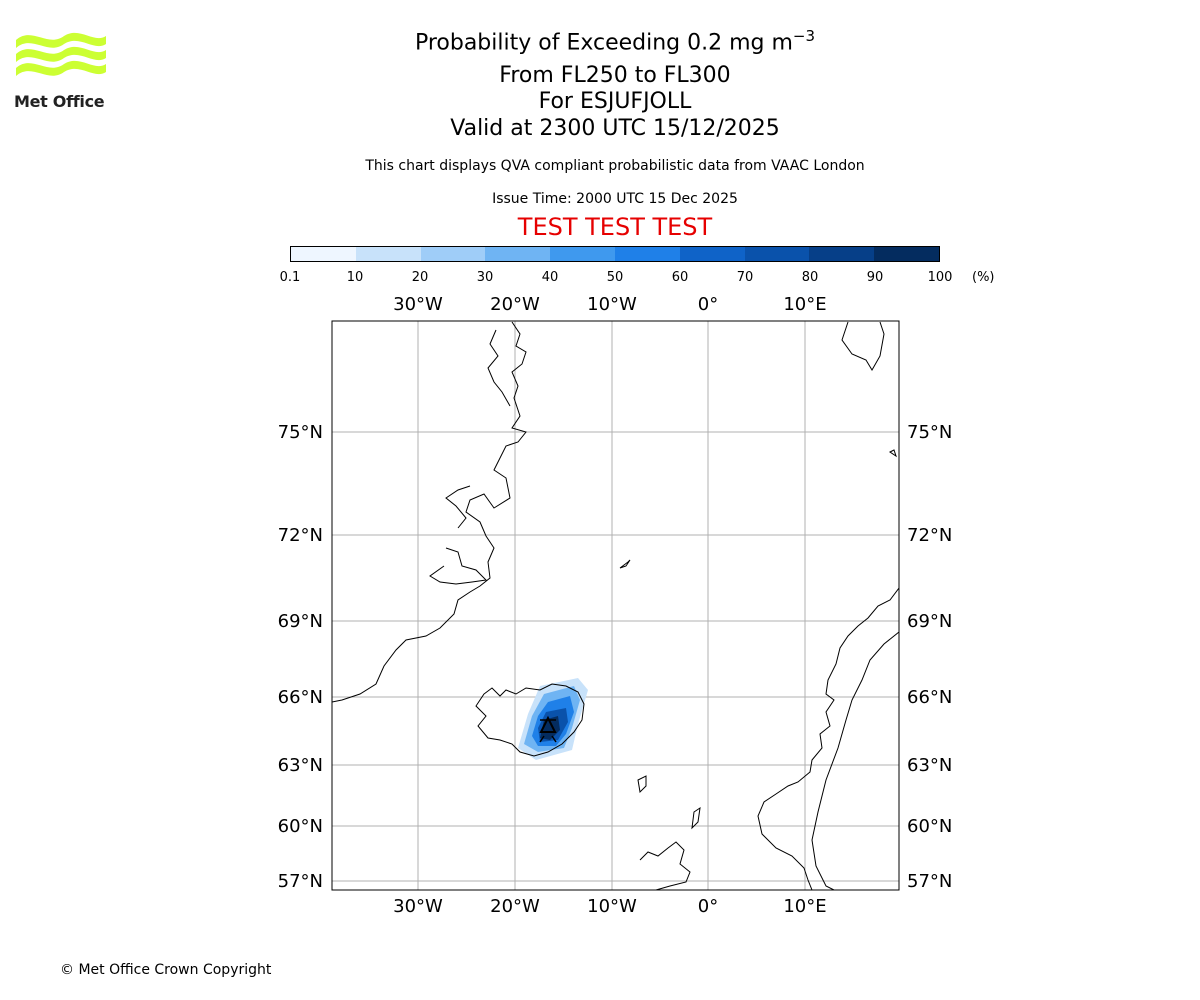 This screenshot has height=1000, width=1200. What do you see at coordinates (665, 865) in the screenshot?
I see `scotland-coast` at bounding box center [665, 865].